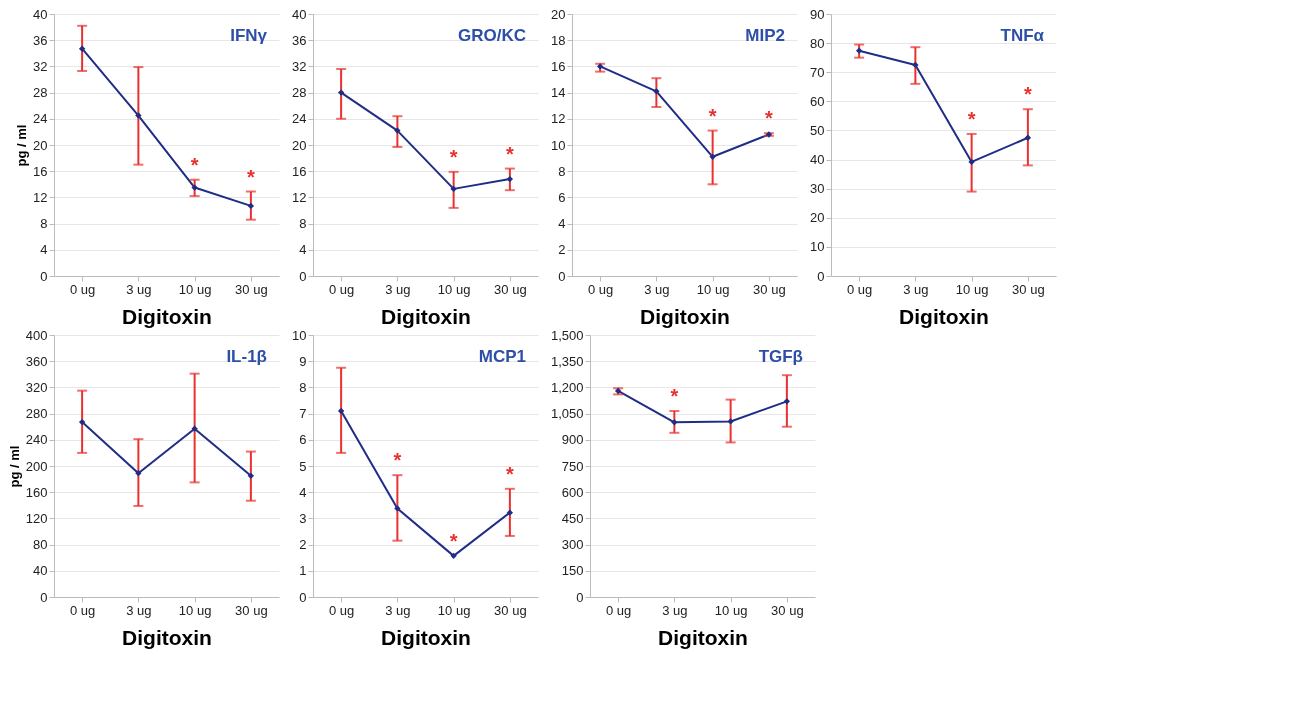 This screenshot has height=722, width=1290. What do you see at coordinates (572, 466) in the screenshot?
I see `y-tick-label: 750` at bounding box center [572, 466].